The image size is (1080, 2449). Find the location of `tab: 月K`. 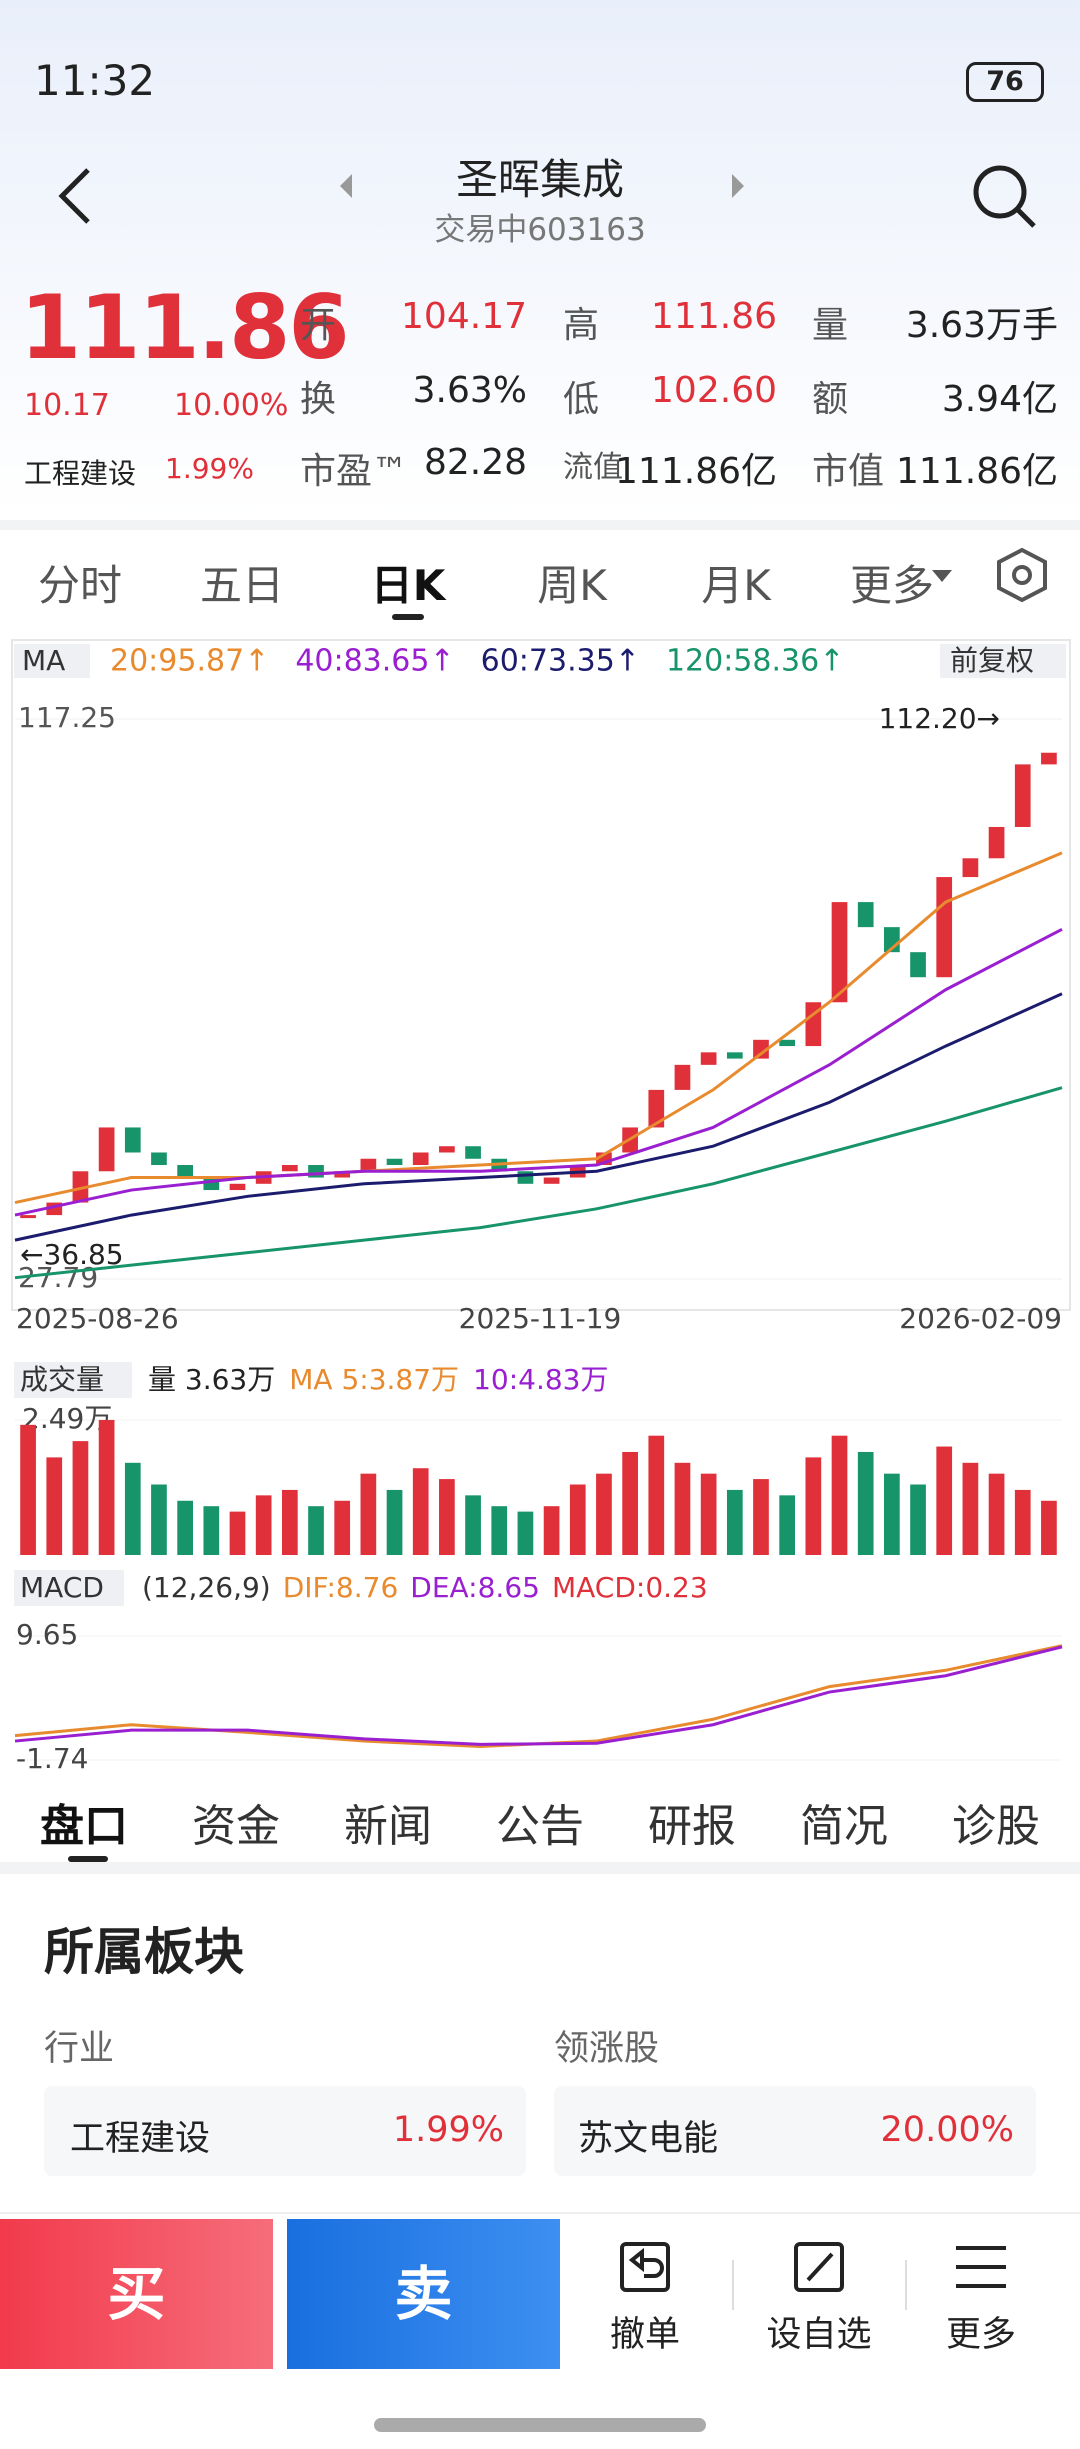

tab: 月K is located at coordinates (736, 585).